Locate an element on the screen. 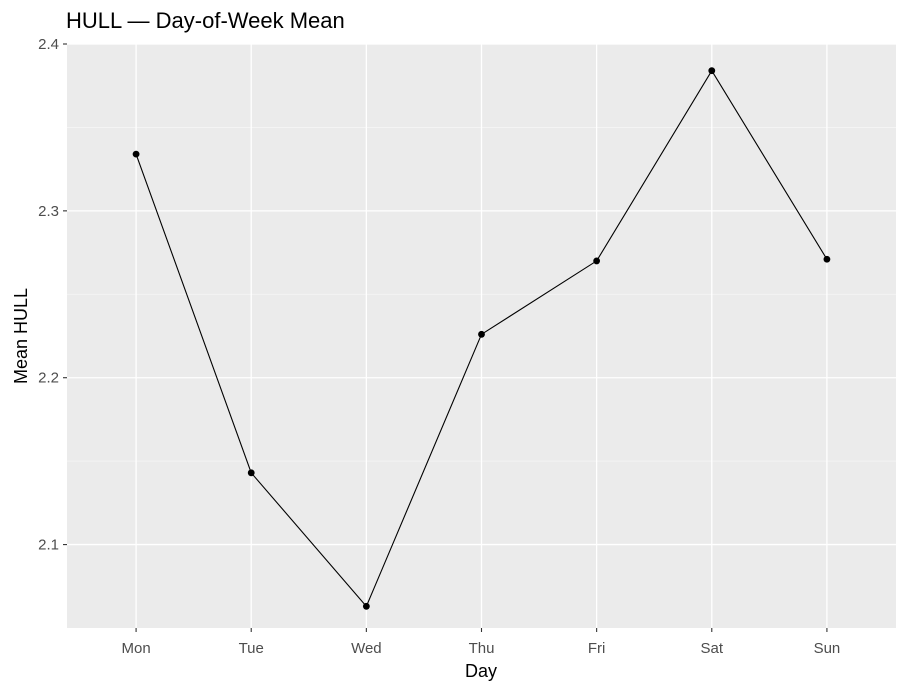 This screenshot has width=908, height=691. y-tick-label: 2.2 is located at coordinates (48, 378).